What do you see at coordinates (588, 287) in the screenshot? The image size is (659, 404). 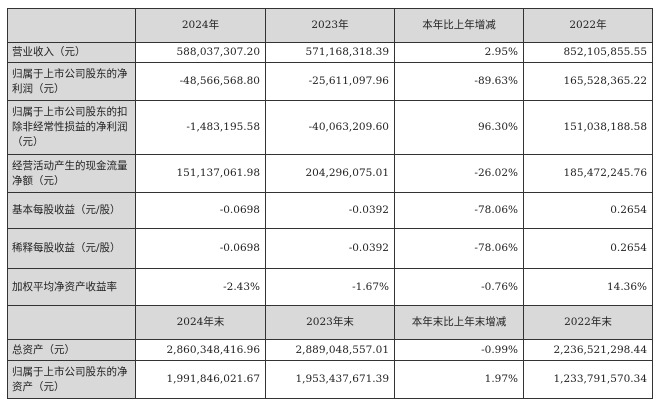 I see `cell-value: 14.36%` at bounding box center [588, 287].